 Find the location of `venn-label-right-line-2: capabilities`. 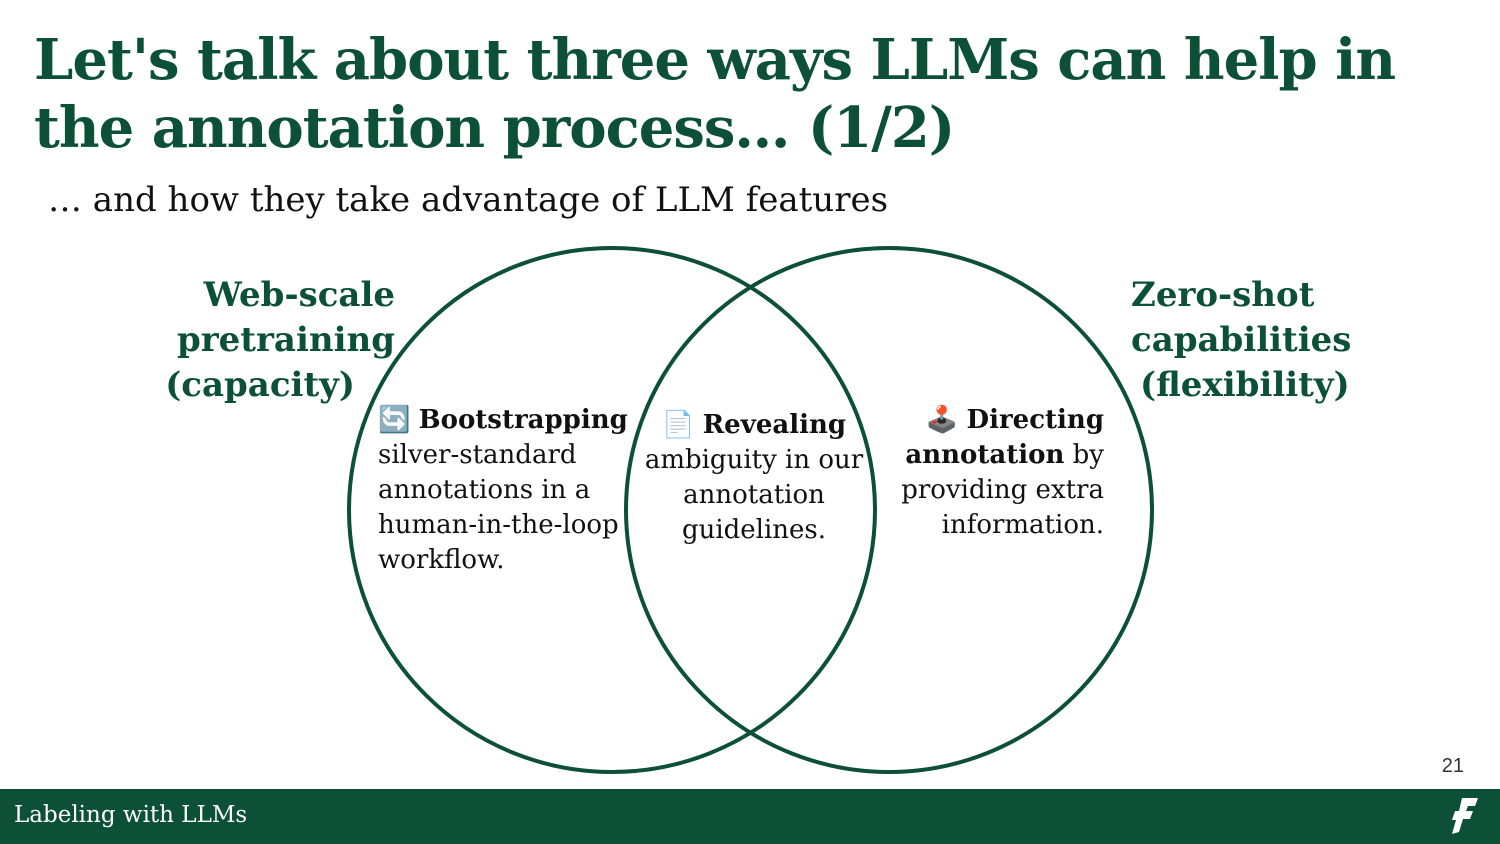

venn-label-right-line-2: capabilities is located at coordinates (1241, 340).